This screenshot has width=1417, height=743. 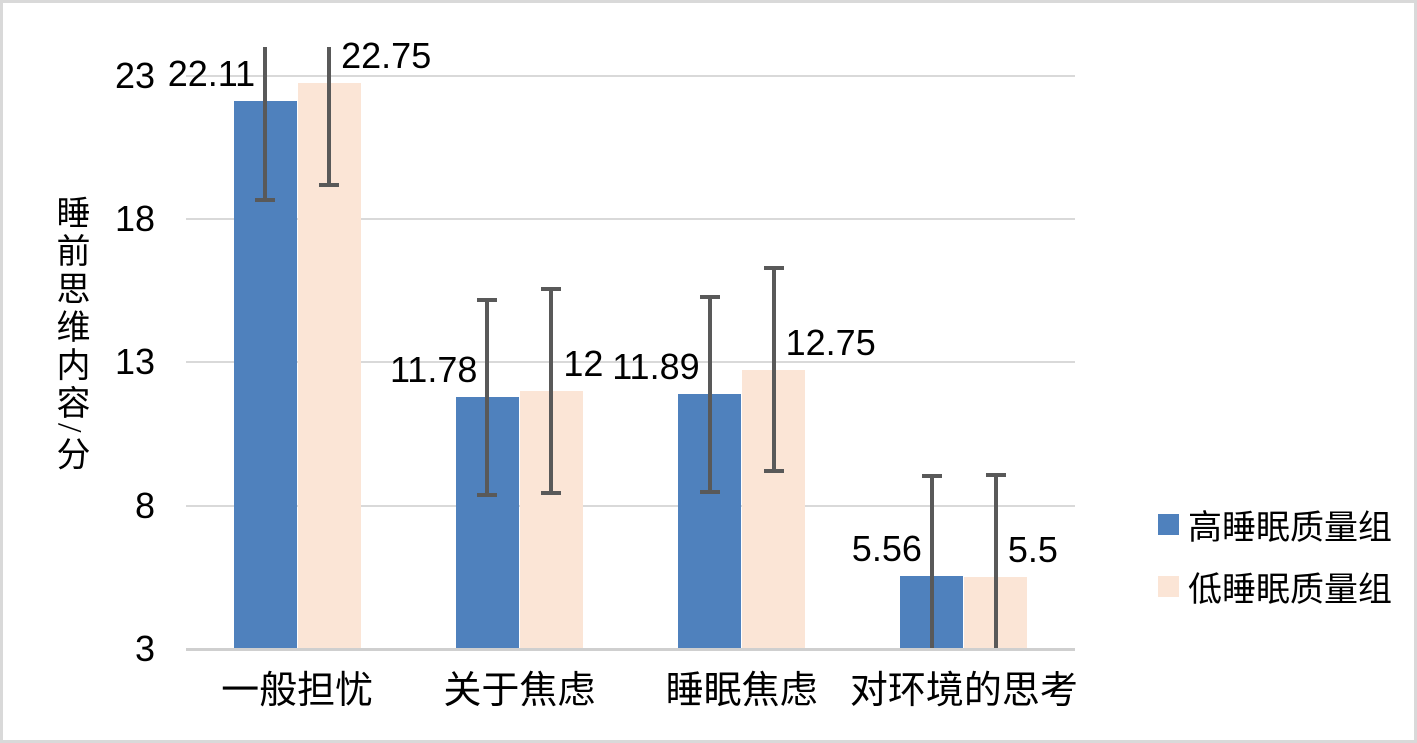 What do you see at coordinates (297, 691) in the screenshot?
I see `x-category-label-0: 一般担忧` at bounding box center [297, 691].